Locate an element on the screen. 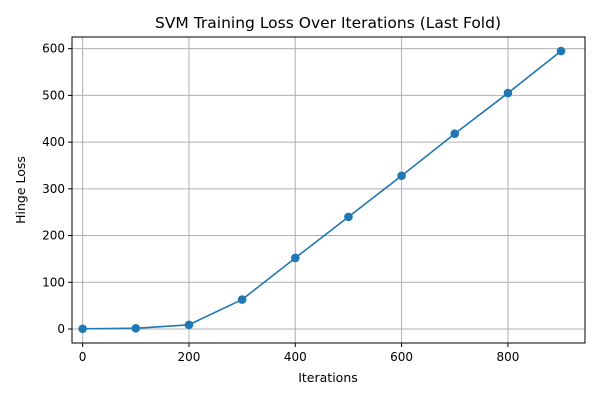 This screenshot has height=400, width=600. y-tick-label: 400 is located at coordinates (53, 142).